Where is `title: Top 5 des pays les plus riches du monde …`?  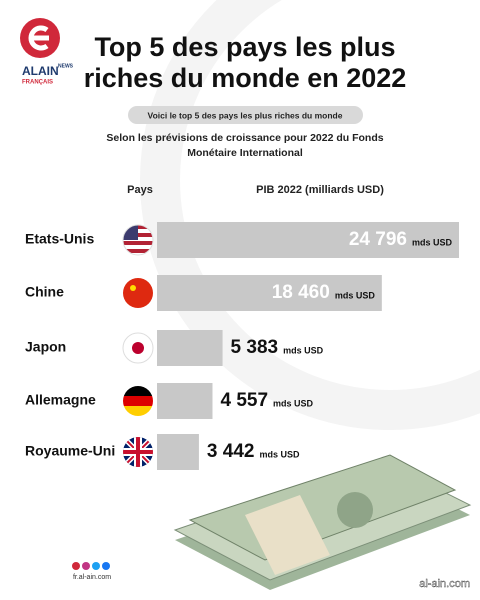
title: Top 5 des pays les plus riches du monde … is located at coordinates (245, 62).